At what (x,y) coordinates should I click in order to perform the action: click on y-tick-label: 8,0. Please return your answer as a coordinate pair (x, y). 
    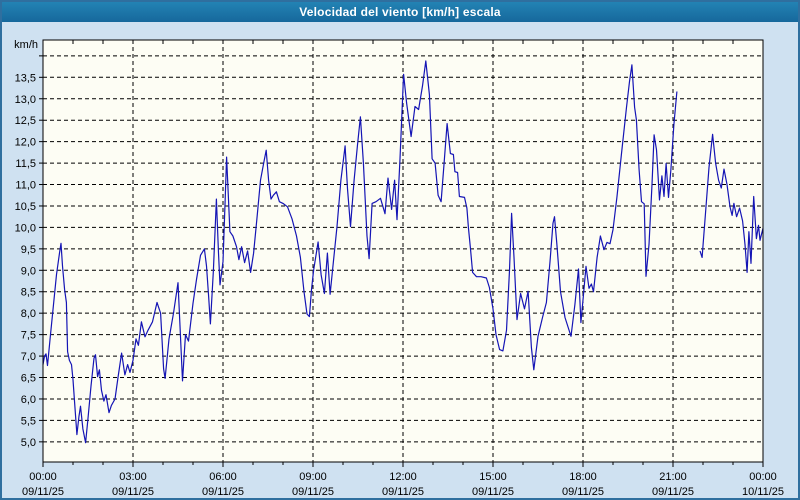
    Looking at the image, I should click on (28, 314).